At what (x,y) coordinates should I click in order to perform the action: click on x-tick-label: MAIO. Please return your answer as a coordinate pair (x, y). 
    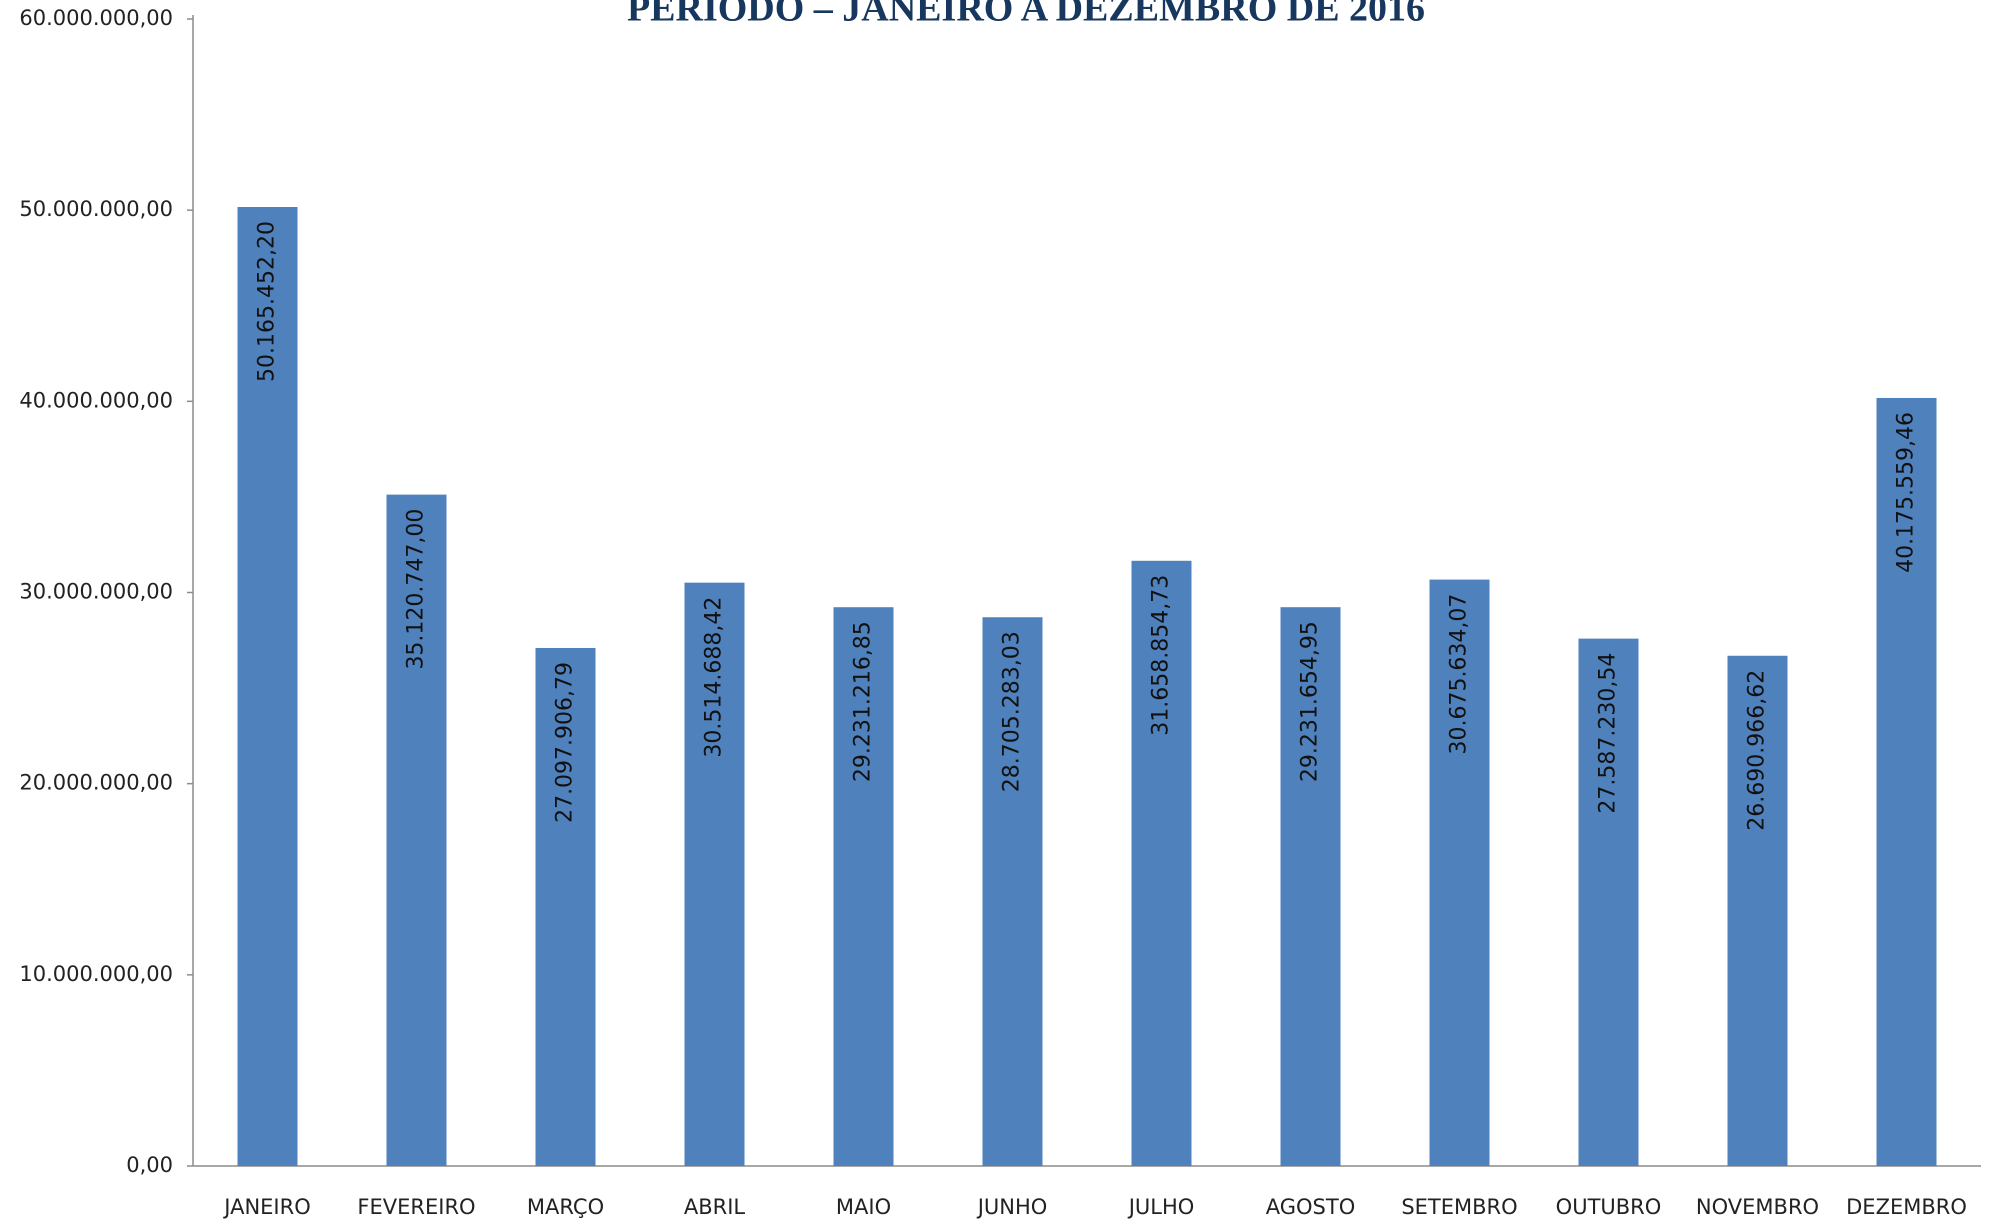
    Looking at the image, I should click on (863, 1207).